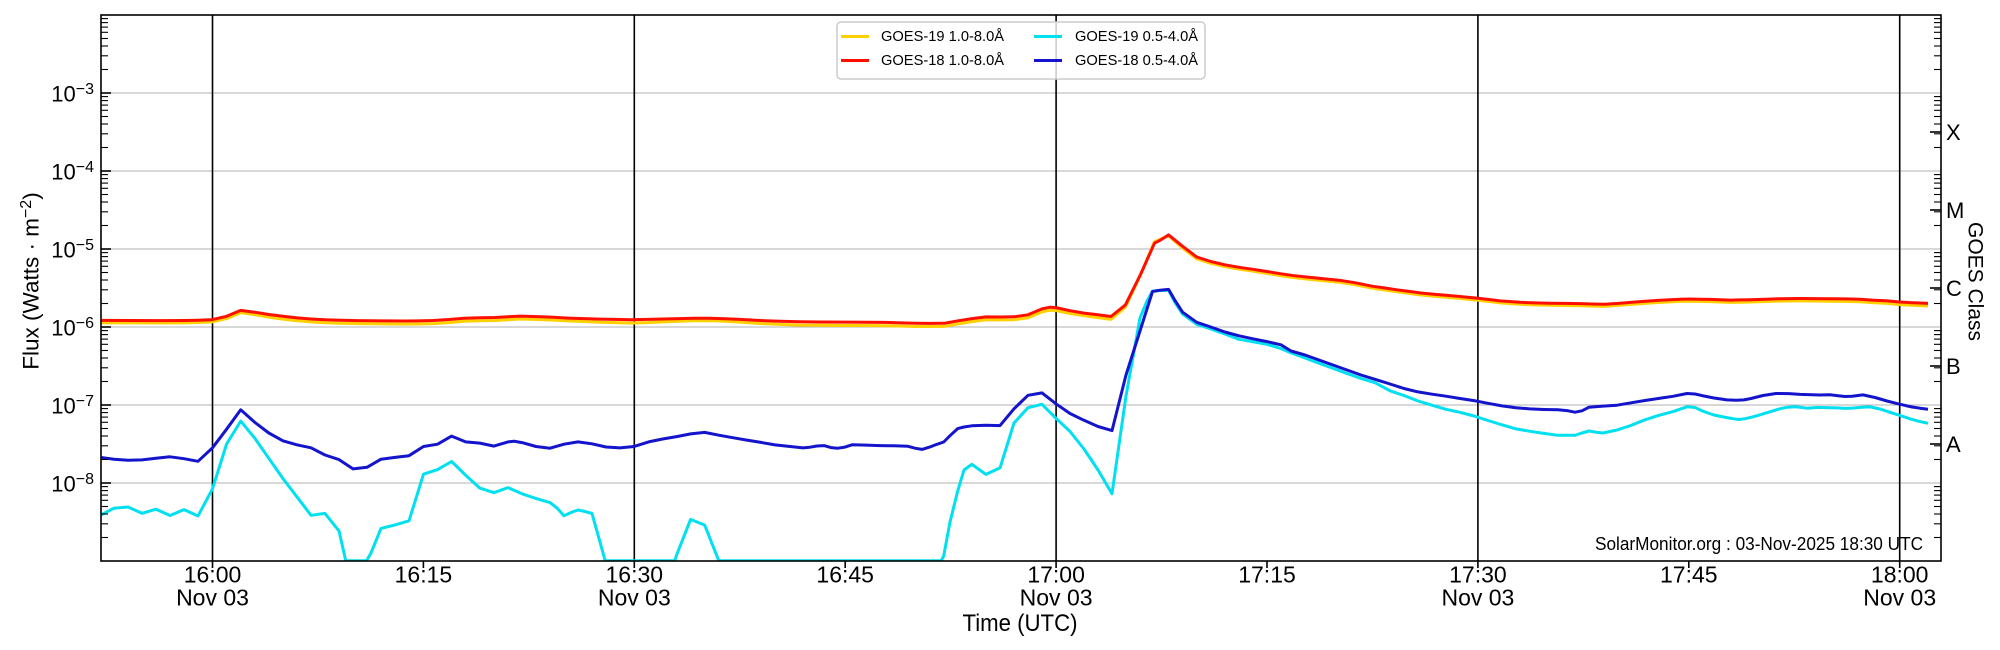 The height and width of the screenshot is (650, 2000). What do you see at coordinates (1689, 575) in the screenshot?
I see `svg-text: 17:45` at bounding box center [1689, 575].